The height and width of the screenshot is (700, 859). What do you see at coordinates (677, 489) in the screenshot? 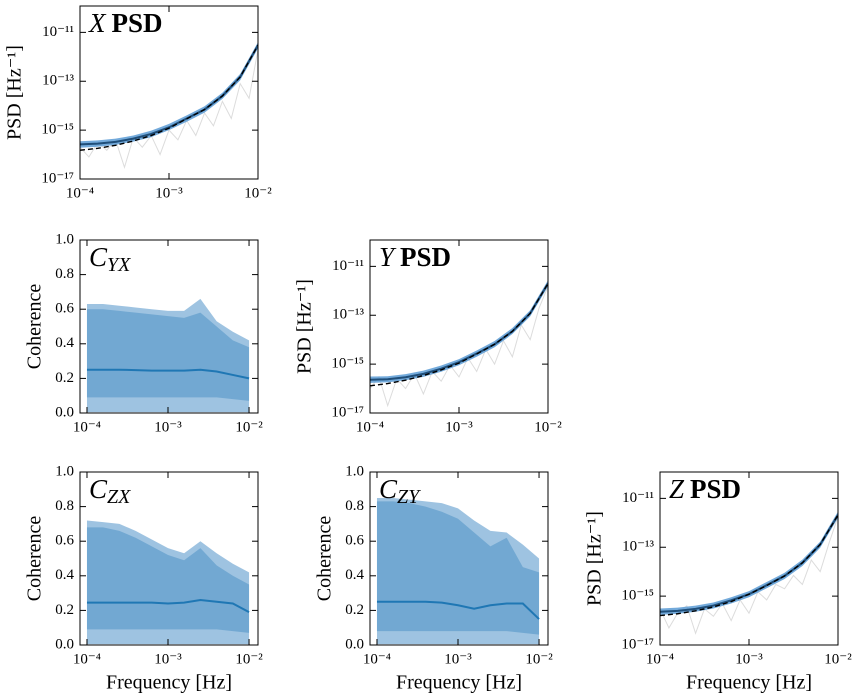
I see `title-symbol: Z` at bounding box center [677, 489].